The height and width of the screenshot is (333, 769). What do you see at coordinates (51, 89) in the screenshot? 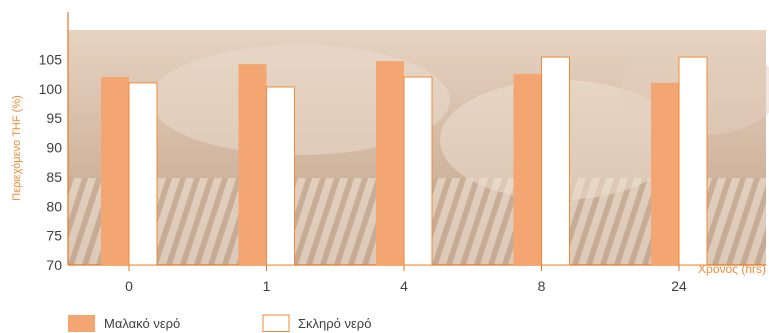
I see `y-tick-label: 100` at bounding box center [51, 89].